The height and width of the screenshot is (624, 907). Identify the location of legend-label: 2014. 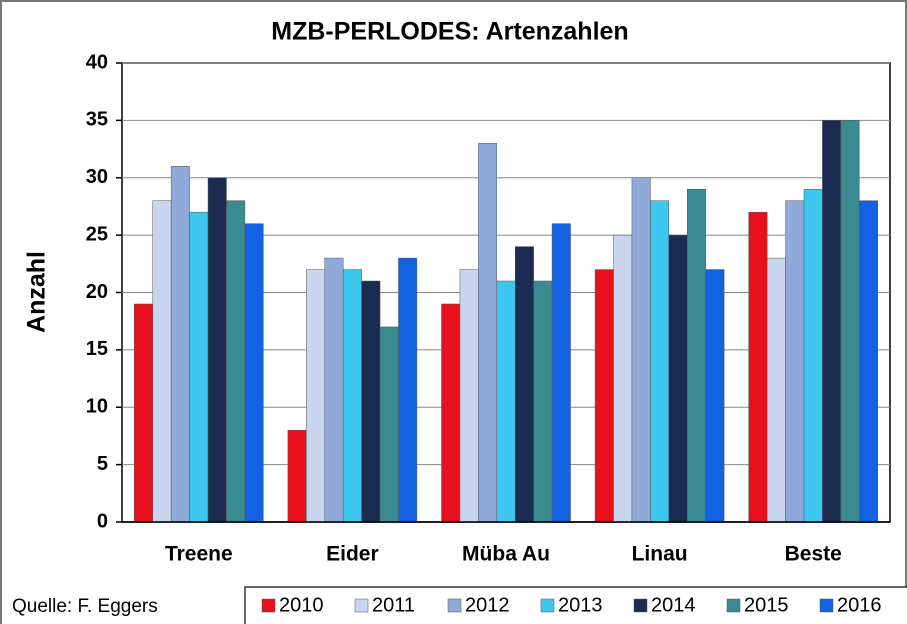
(673, 605).